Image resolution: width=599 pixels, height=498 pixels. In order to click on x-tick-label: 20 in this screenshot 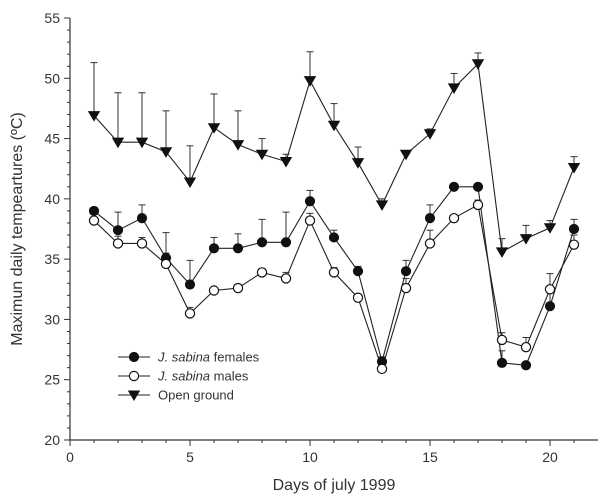, I will do `click(550, 457)`.